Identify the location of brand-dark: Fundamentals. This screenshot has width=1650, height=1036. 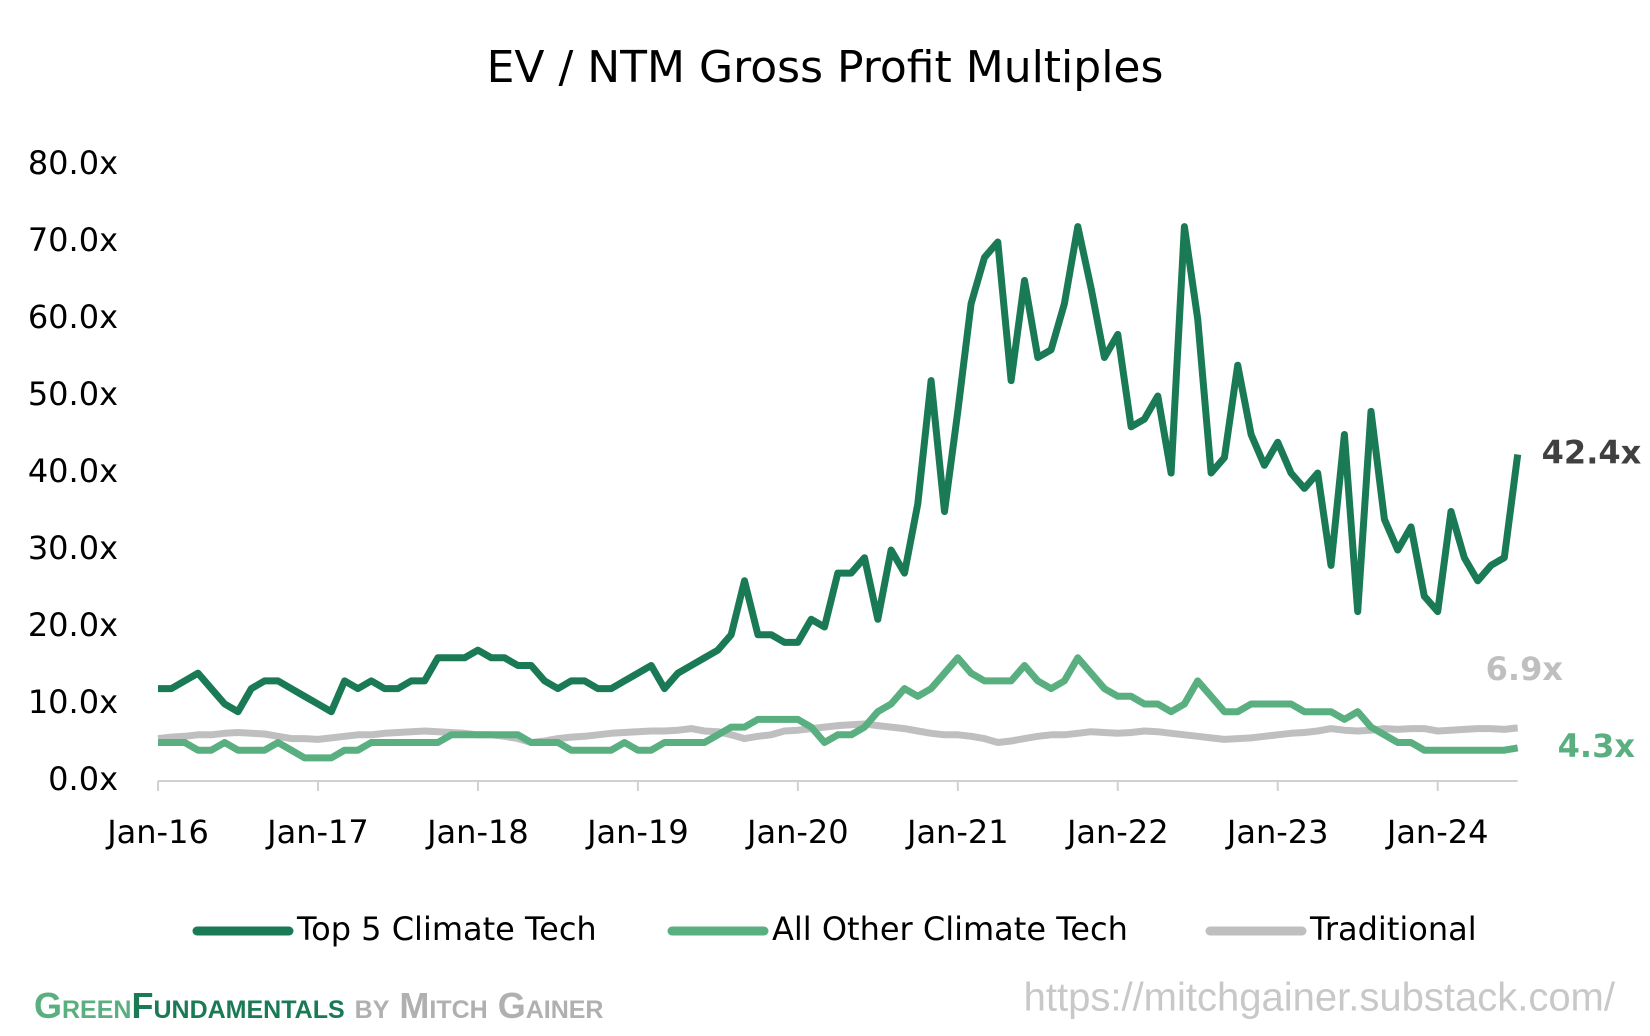
(237, 1005).